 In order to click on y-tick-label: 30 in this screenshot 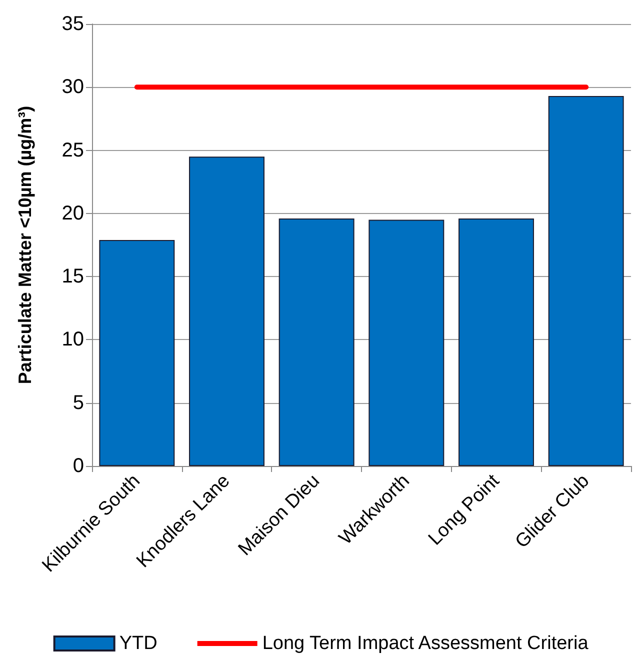, I will do `click(73, 87)`.